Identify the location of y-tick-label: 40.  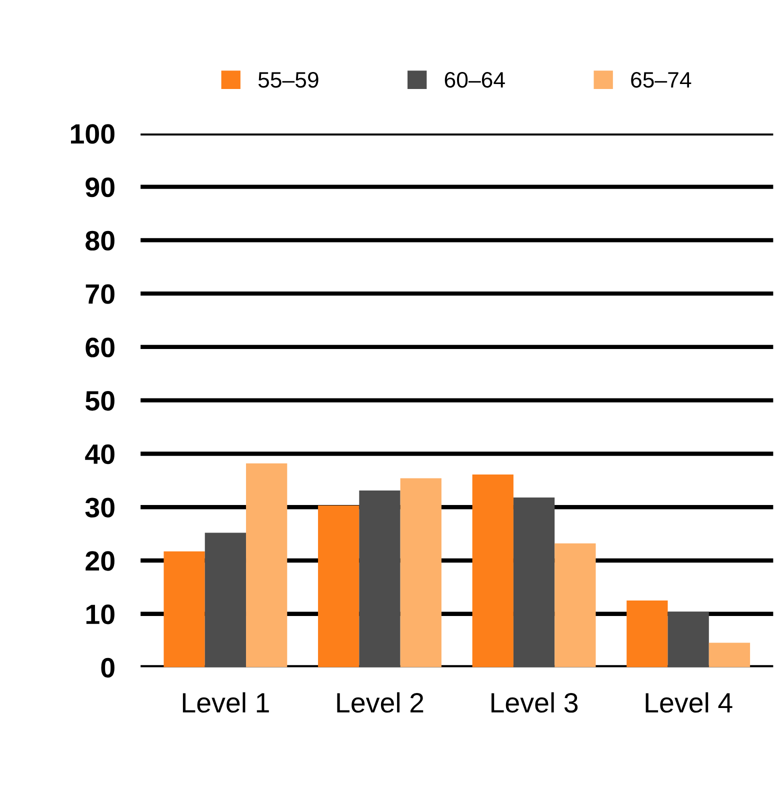
(99, 454).